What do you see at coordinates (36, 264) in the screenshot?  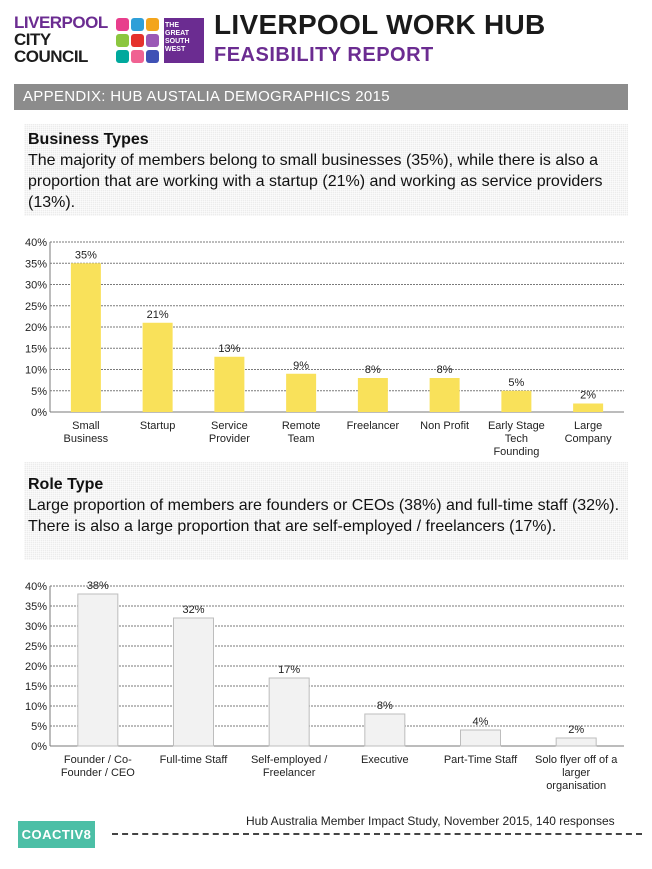 I see `business-types-ytick-label: 35%` at bounding box center [36, 264].